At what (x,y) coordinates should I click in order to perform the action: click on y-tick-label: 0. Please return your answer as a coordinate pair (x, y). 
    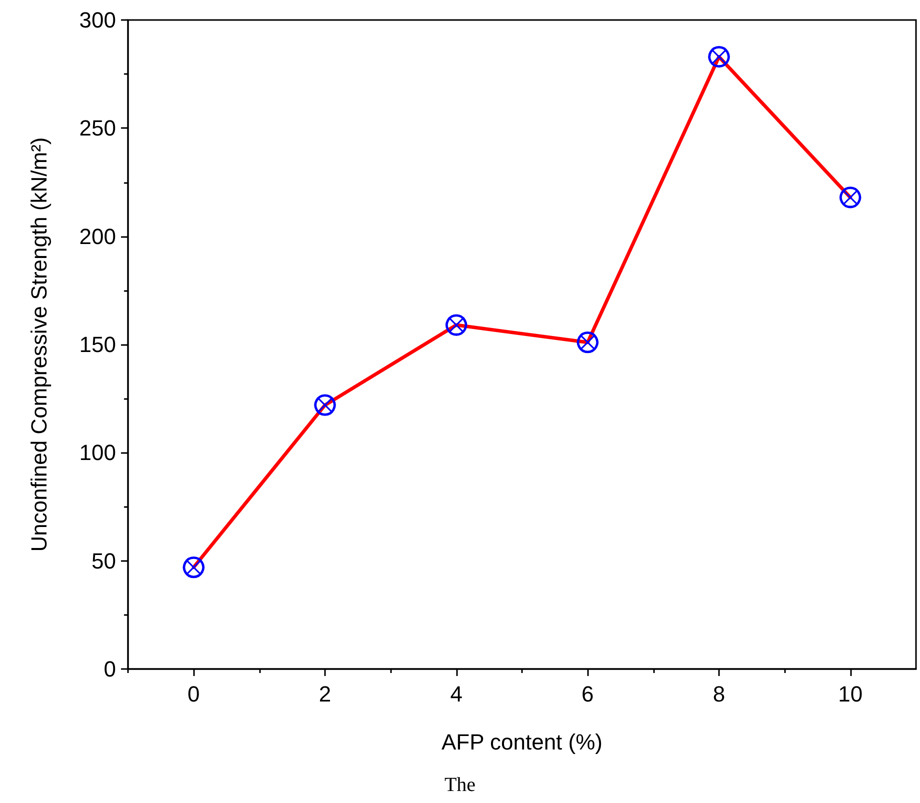
    Looking at the image, I should click on (110, 669).